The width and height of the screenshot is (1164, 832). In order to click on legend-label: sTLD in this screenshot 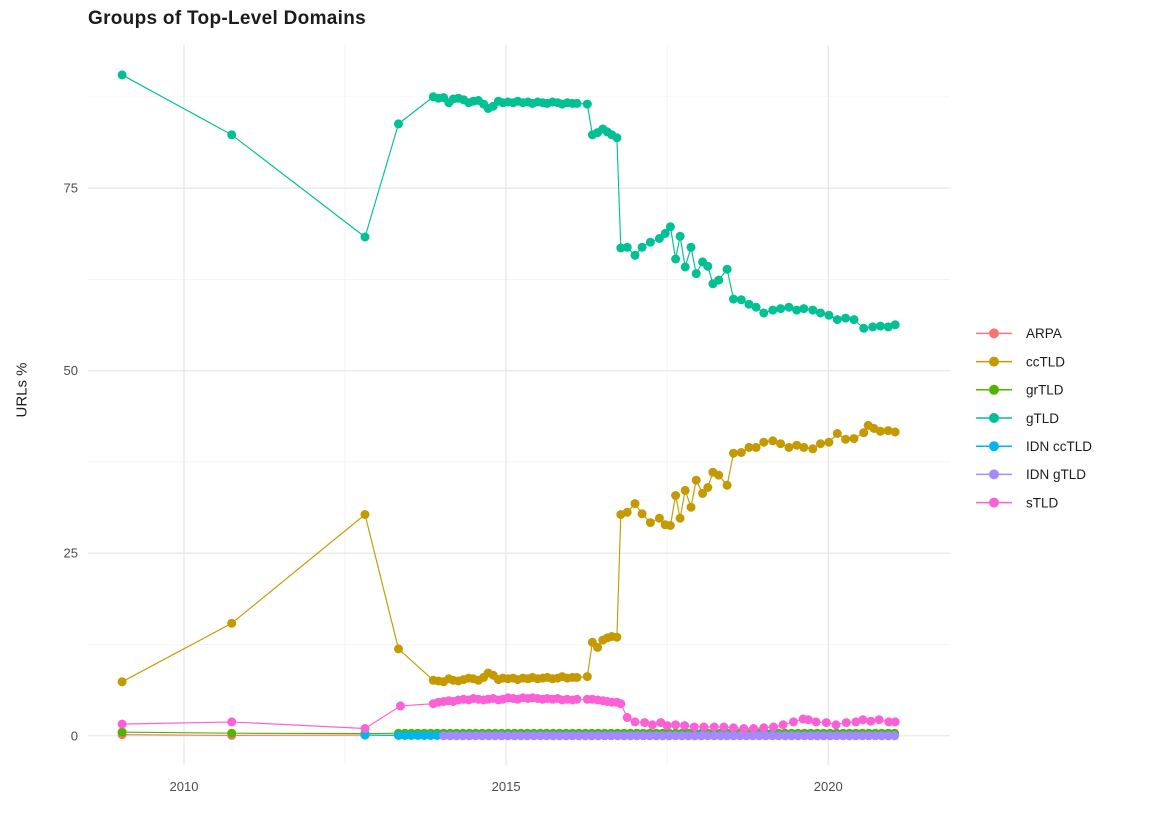, I will do `click(1042, 502)`.